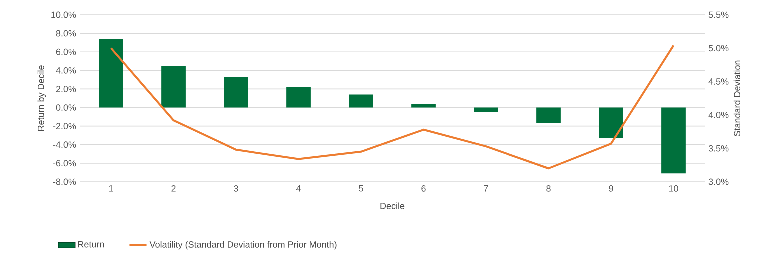 This screenshot has width=783, height=272. I want to click on y2-tick-label: 5.5%, so click(718, 15).